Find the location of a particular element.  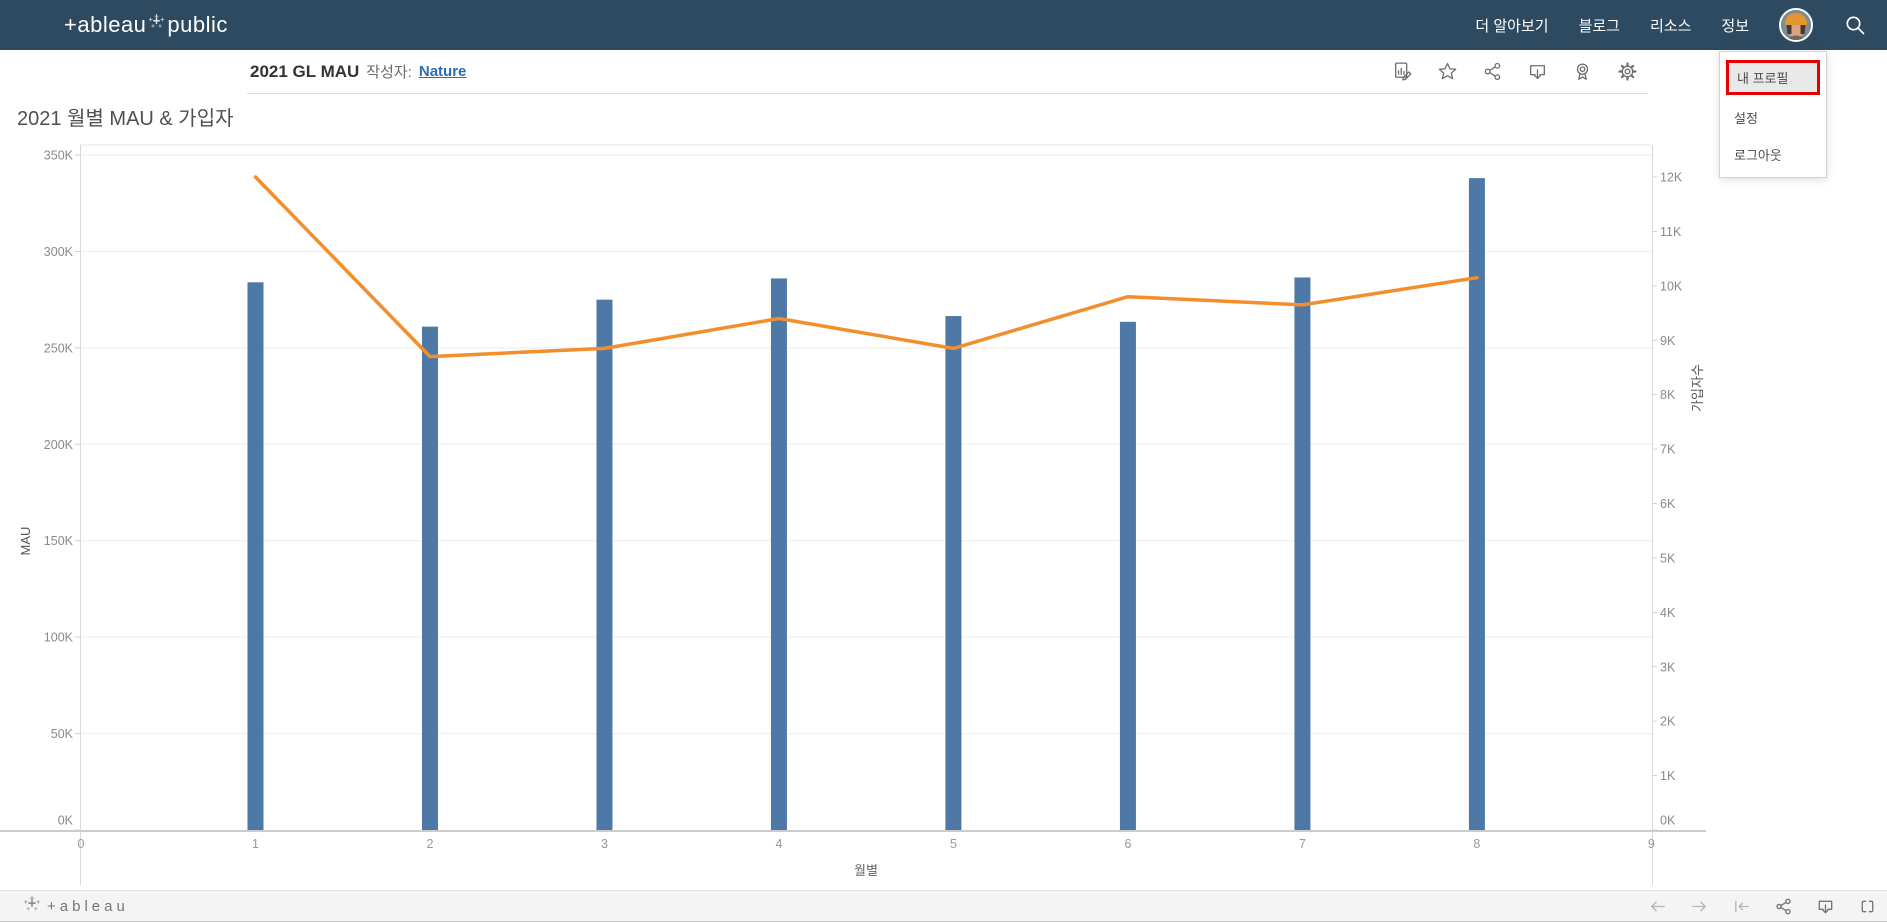

nav-item-info: 정보 is located at coordinates (1735, 26).